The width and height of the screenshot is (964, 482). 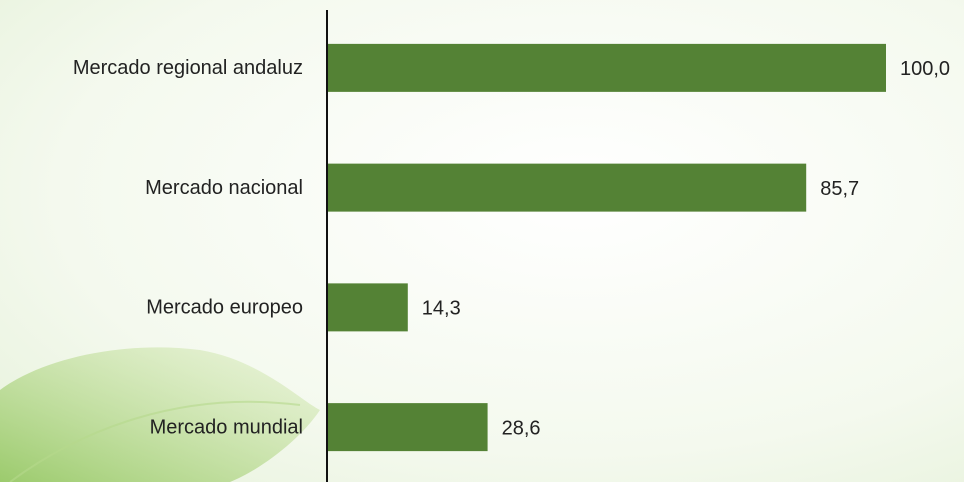 What do you see at coordinates (441, 309) in the screenshot?
I see `value-label: 14,3` at bounding box center [441, 309].